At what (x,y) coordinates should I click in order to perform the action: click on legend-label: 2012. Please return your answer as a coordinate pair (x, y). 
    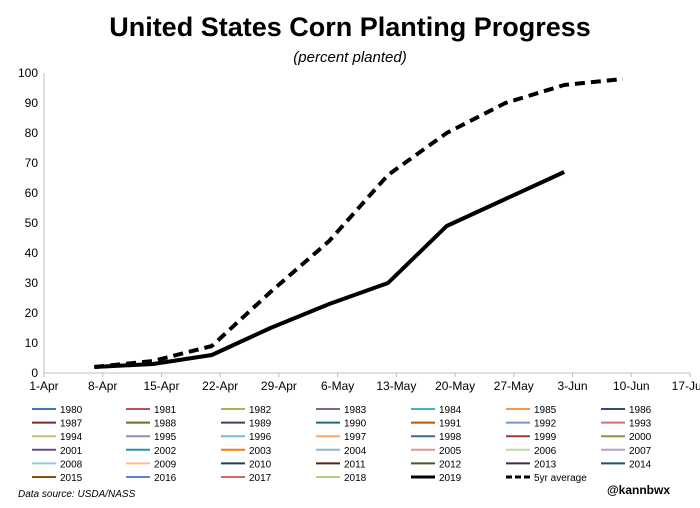
    Looking at the image, I should click on (450, 464).